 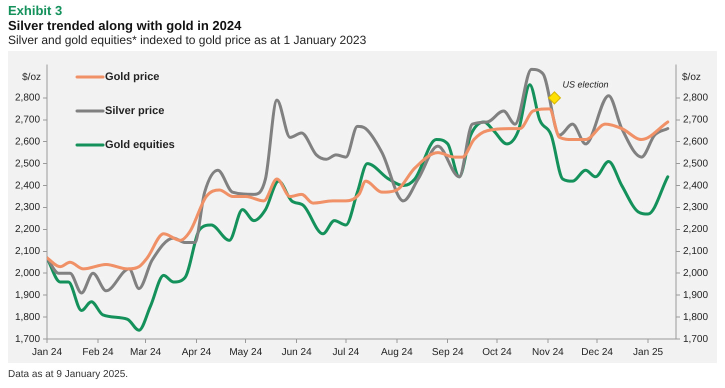 What do you see at coordinates (27, 339) in the screenshot?
I see `y-tick-label: 1,700` at bounding box center [27, 339].